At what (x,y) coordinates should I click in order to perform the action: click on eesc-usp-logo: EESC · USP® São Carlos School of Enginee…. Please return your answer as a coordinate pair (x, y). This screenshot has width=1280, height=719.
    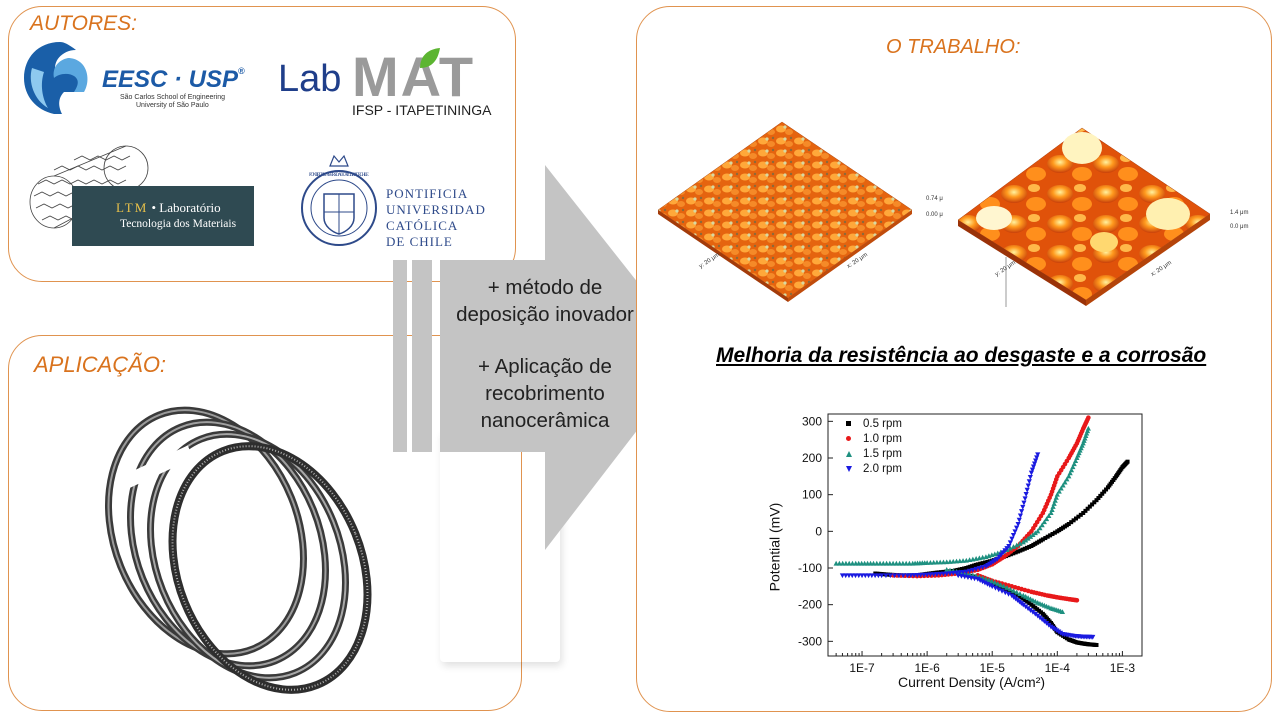
    Looking at the image, I should click on (133, 78).